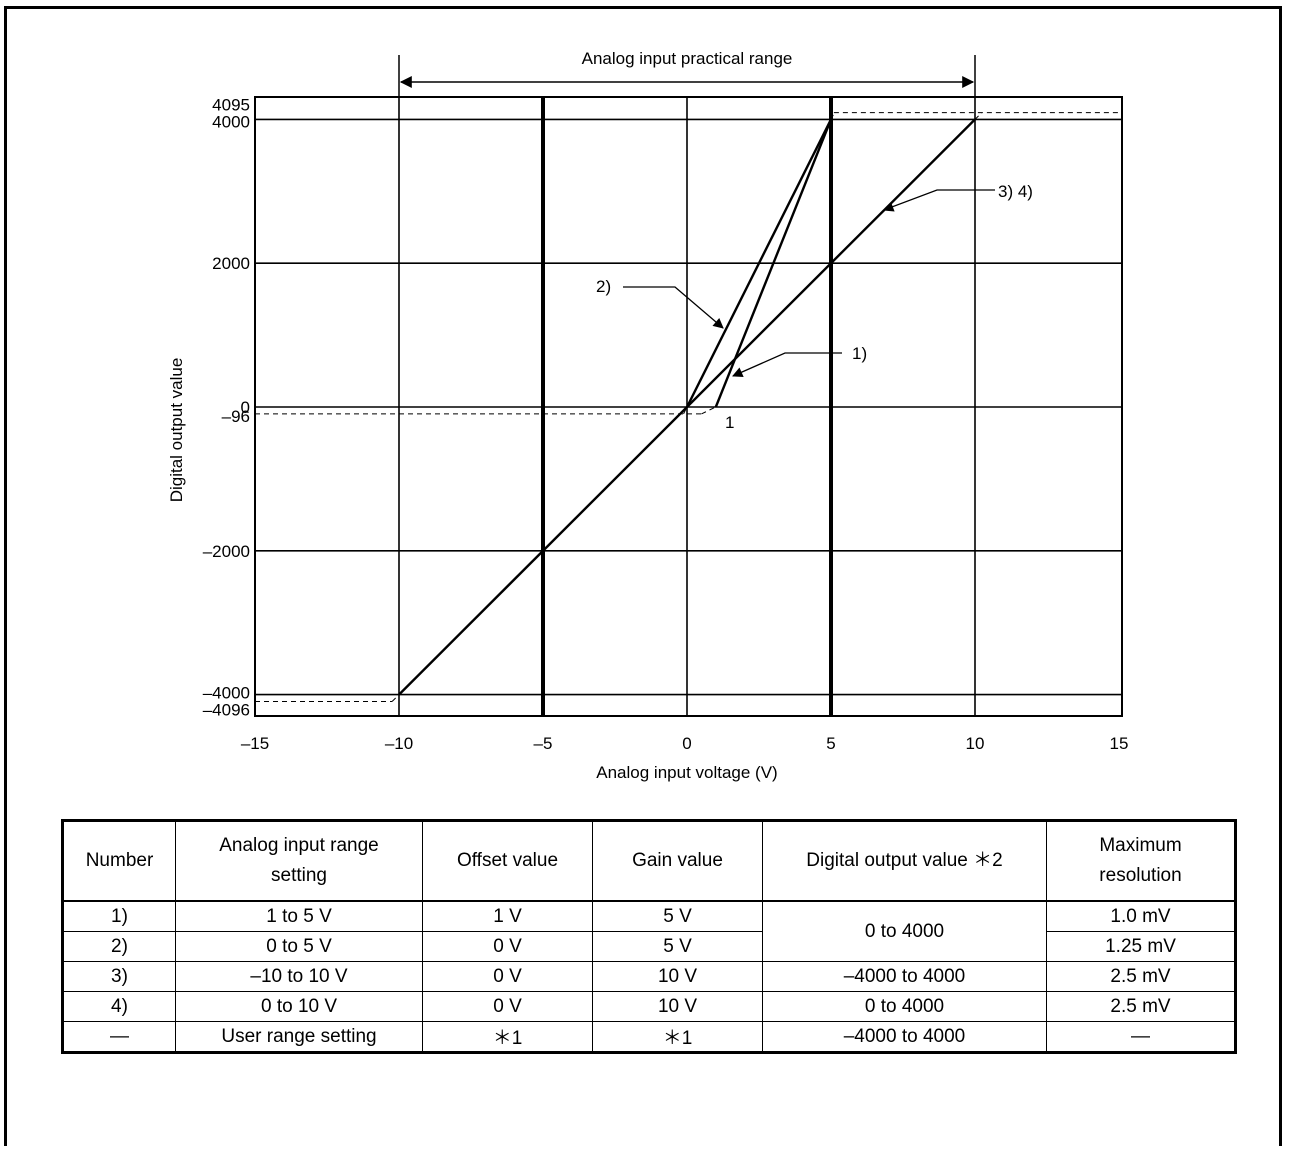  Describe the element at coordinates (231, 105) in the screenshot. I see `y-tick-label: 4095` at that location.